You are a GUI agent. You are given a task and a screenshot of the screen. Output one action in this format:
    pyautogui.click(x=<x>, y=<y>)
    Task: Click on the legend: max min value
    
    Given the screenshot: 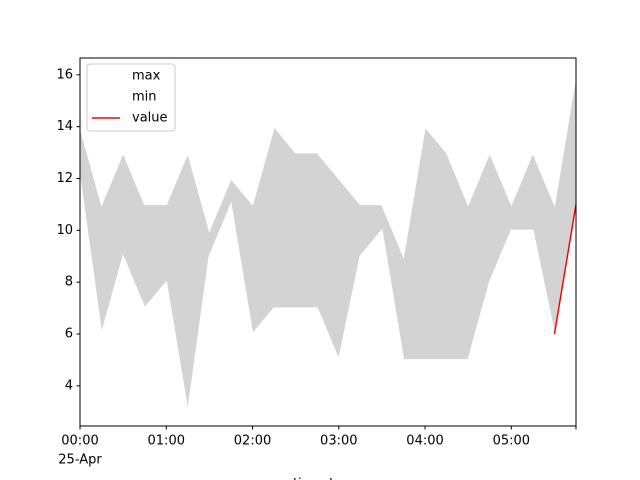 What is the action you would take?
    pyautogui.click(x=131, y=97)
    